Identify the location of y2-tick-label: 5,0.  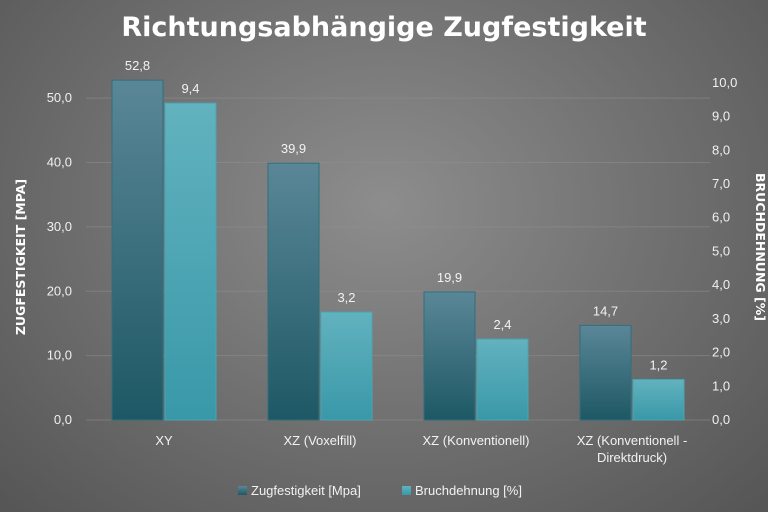
(721, 250).